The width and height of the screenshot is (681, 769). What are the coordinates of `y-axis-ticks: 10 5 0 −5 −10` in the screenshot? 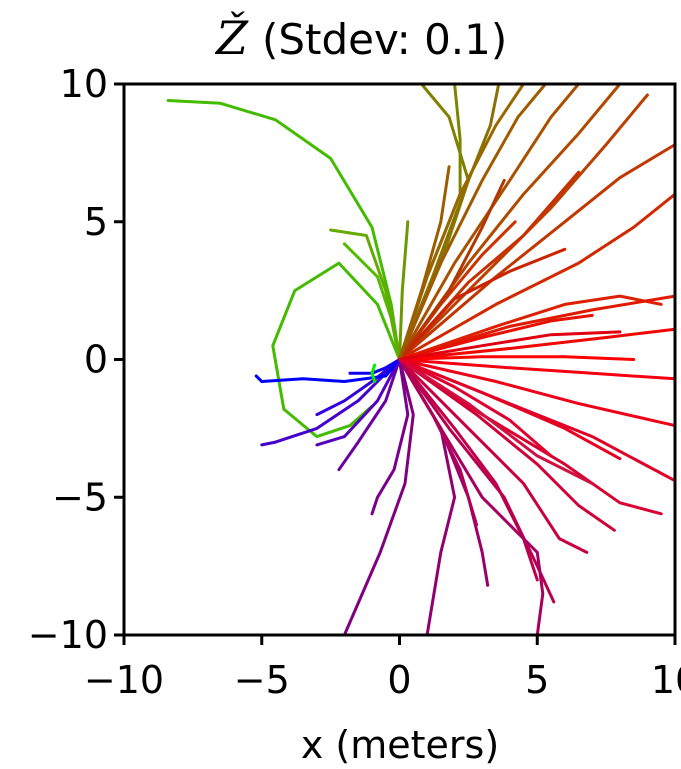 It's located at (76, 359).